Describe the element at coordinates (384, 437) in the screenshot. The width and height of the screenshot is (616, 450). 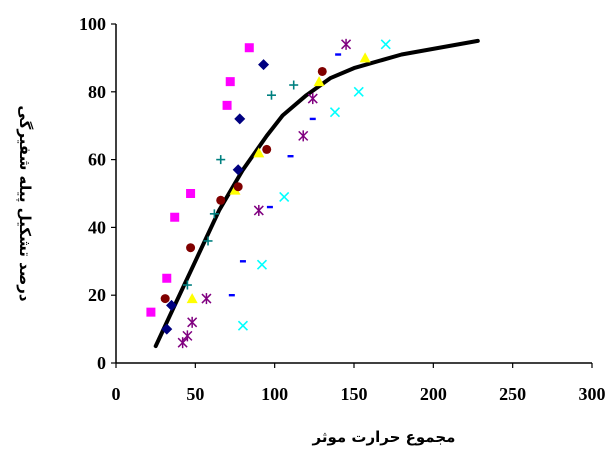
I see `x-axis-title: مجموع حرارت موثر` at that location.